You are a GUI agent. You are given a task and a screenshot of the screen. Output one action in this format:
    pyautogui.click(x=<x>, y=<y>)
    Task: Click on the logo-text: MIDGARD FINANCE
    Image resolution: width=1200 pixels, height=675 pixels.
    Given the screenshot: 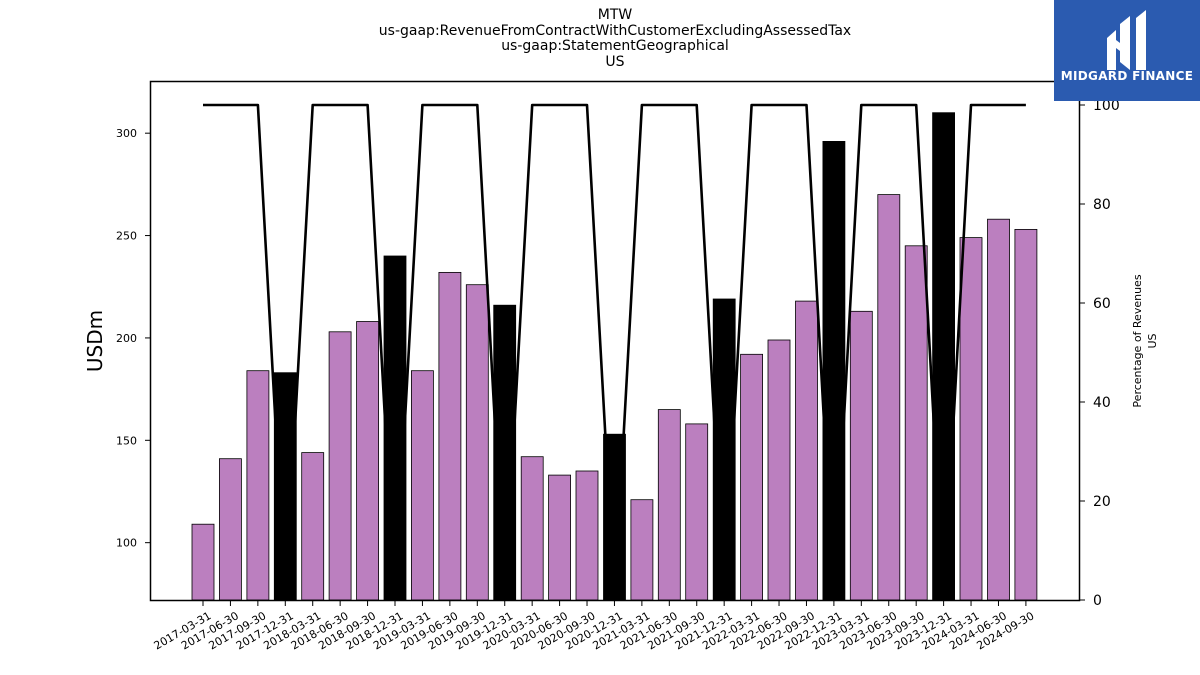 What is the action you would take?
    pyautogui.click(x=1127, y=76)
    